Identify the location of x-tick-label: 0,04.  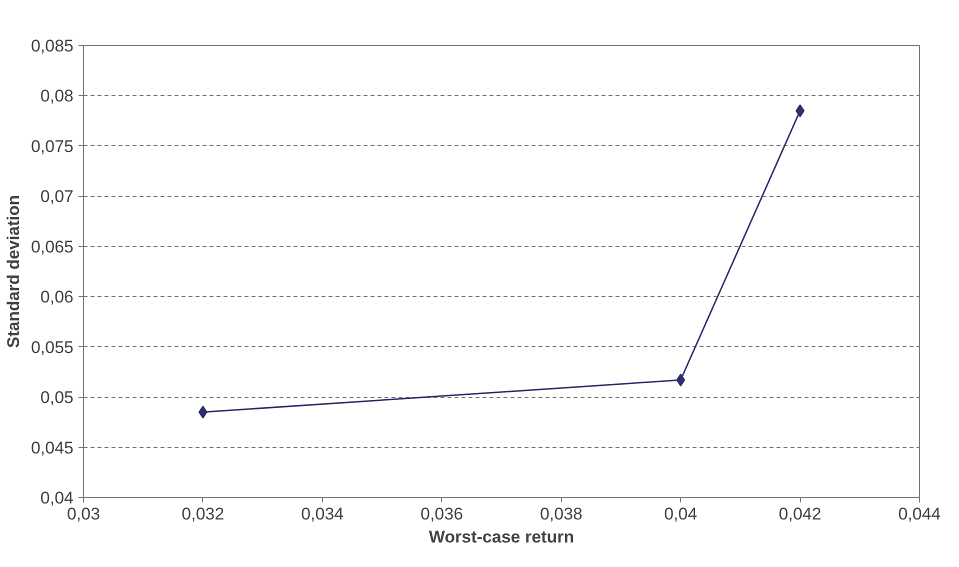
(681, 514).